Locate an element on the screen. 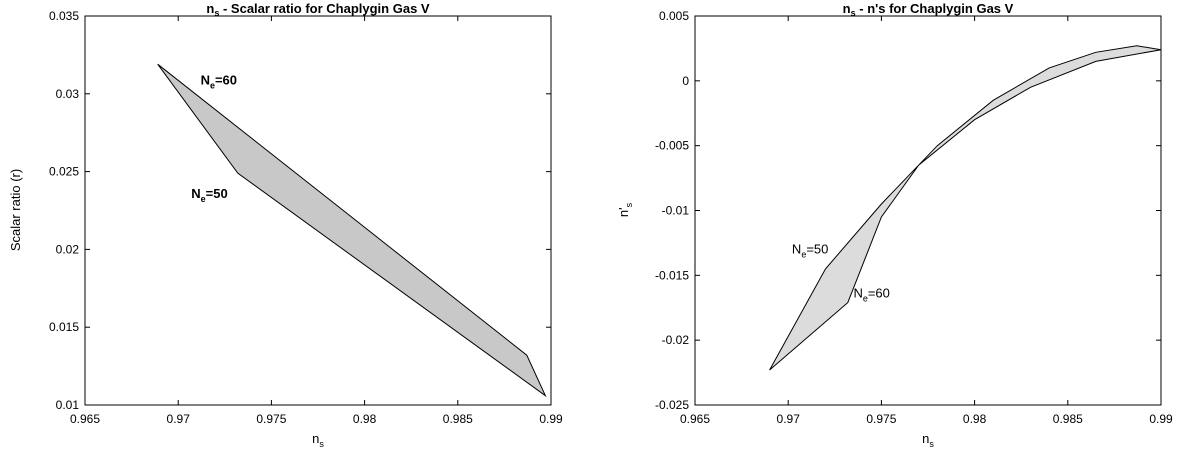  chart-title-left: ns - Scalar ratio for Chaplygin Gas V is located at coordinates (318, 9).